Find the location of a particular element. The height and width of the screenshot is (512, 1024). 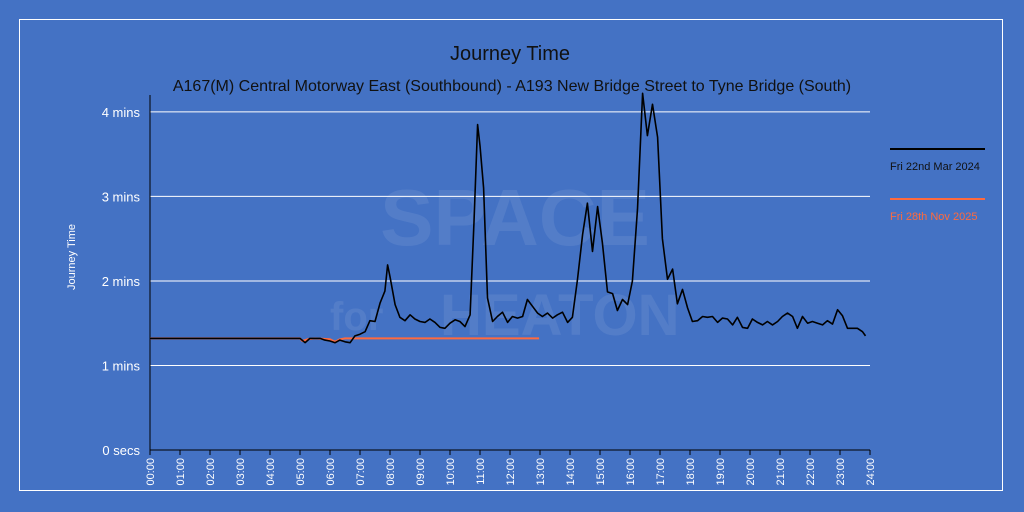

x-tick-label: 21:00 is located at coordinates (781, 472).